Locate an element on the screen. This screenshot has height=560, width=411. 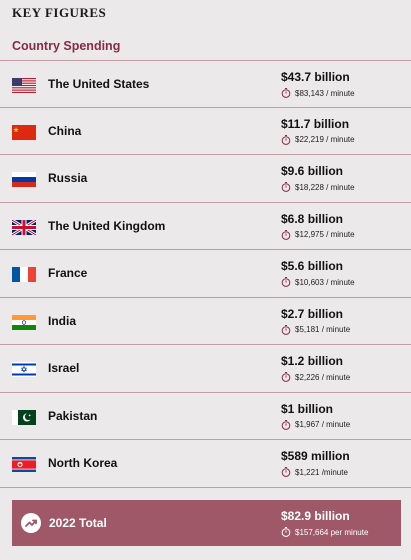
country-name: China is located at coordinates (65, 130).